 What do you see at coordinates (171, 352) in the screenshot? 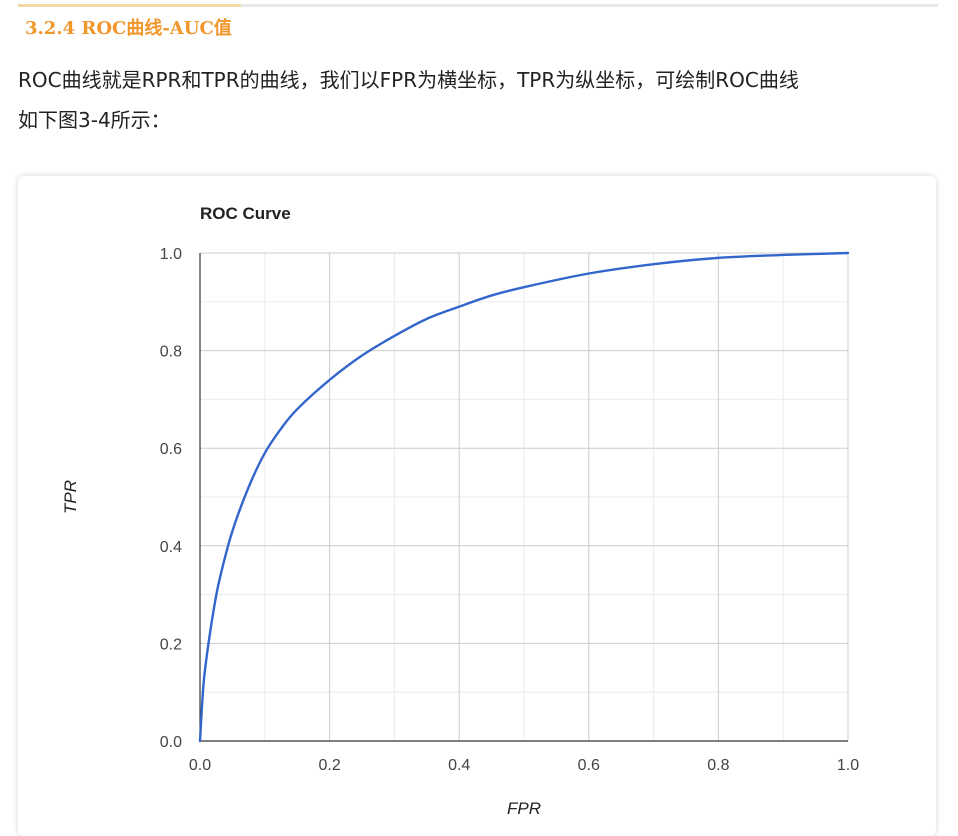
I see `y-tick-label: 0.8` at bounding box center [171, 352].